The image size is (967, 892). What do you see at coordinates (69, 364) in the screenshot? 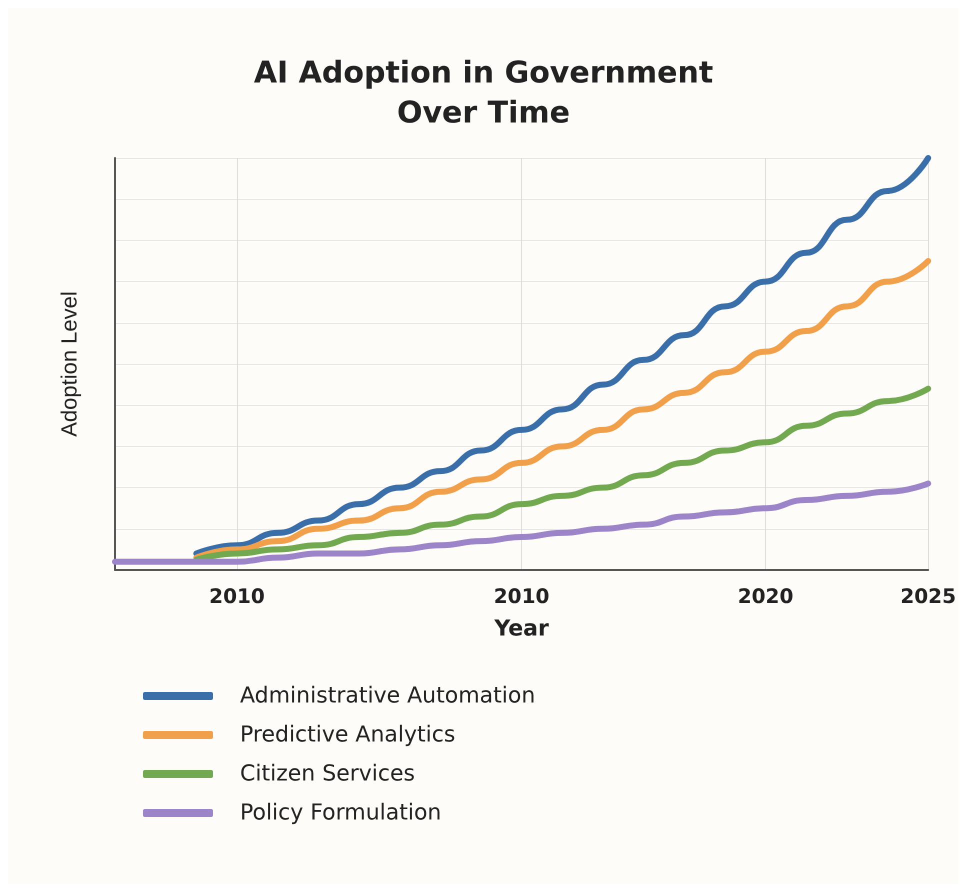
I see `y-axis-title: Adoption Level` at bounding box center [69, 364].